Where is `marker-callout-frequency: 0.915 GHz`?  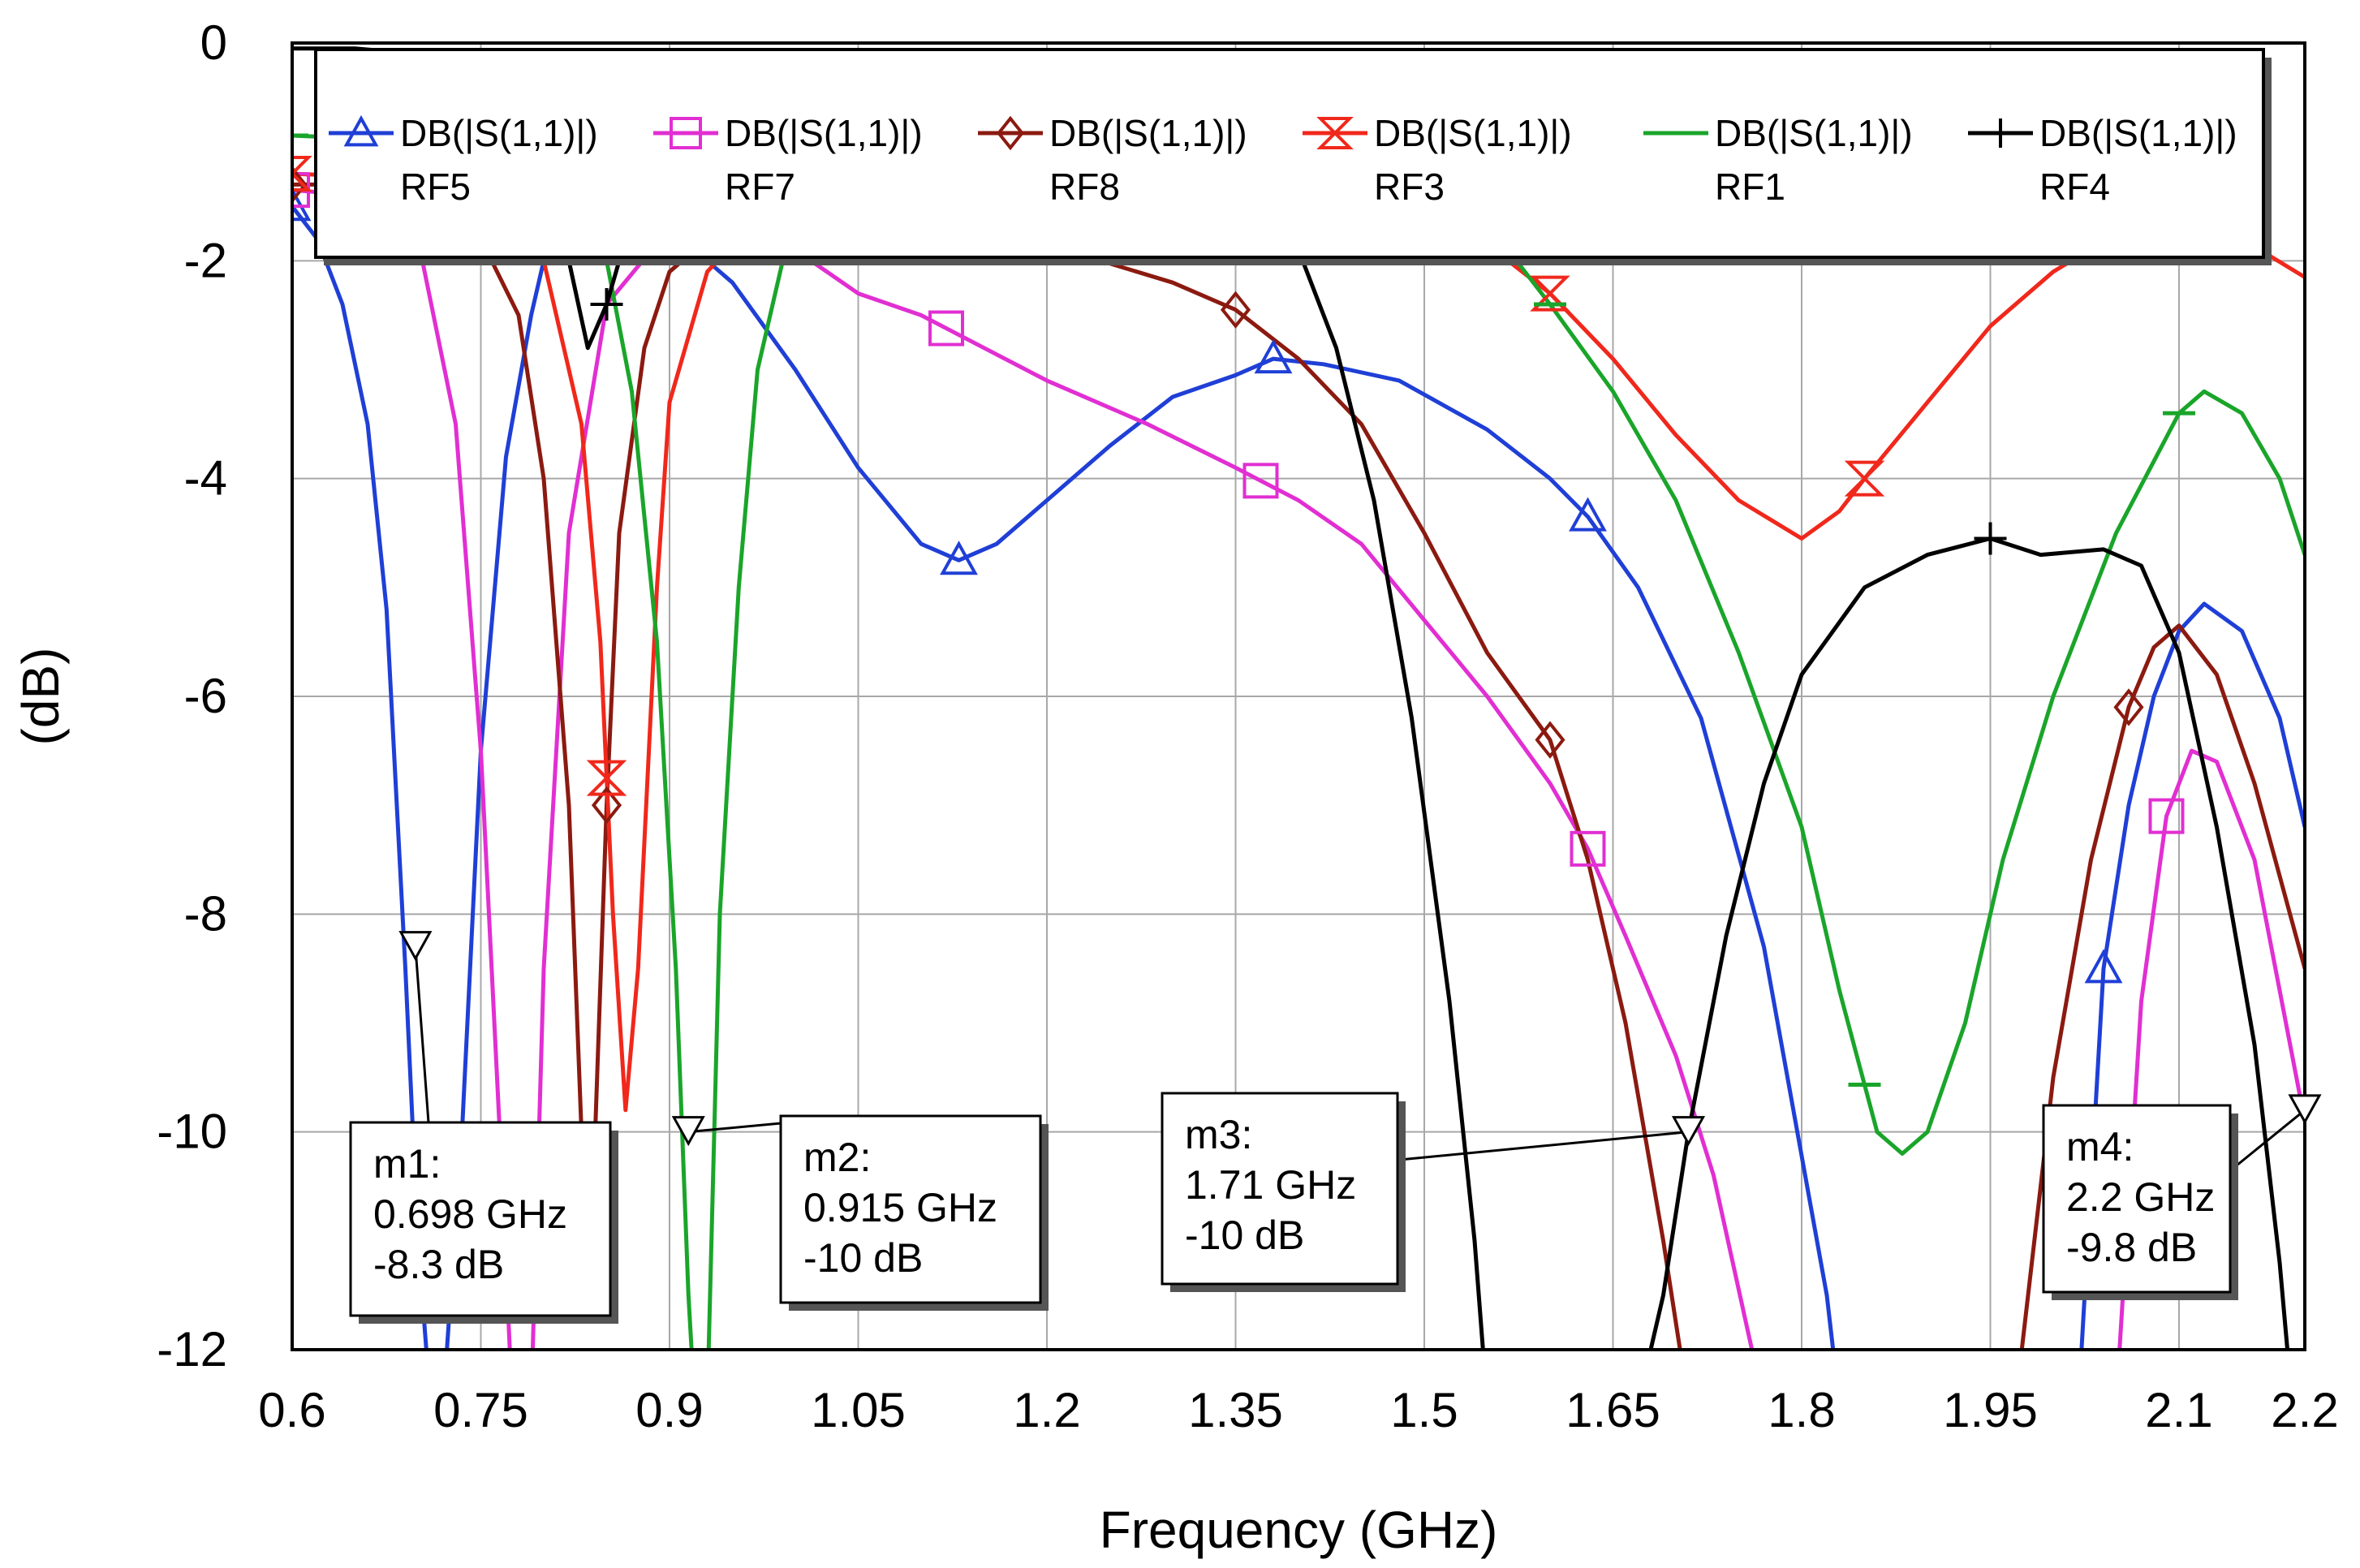 marker-callout-frequency: 0.915 GHz is located at coordinates (900, 1207).